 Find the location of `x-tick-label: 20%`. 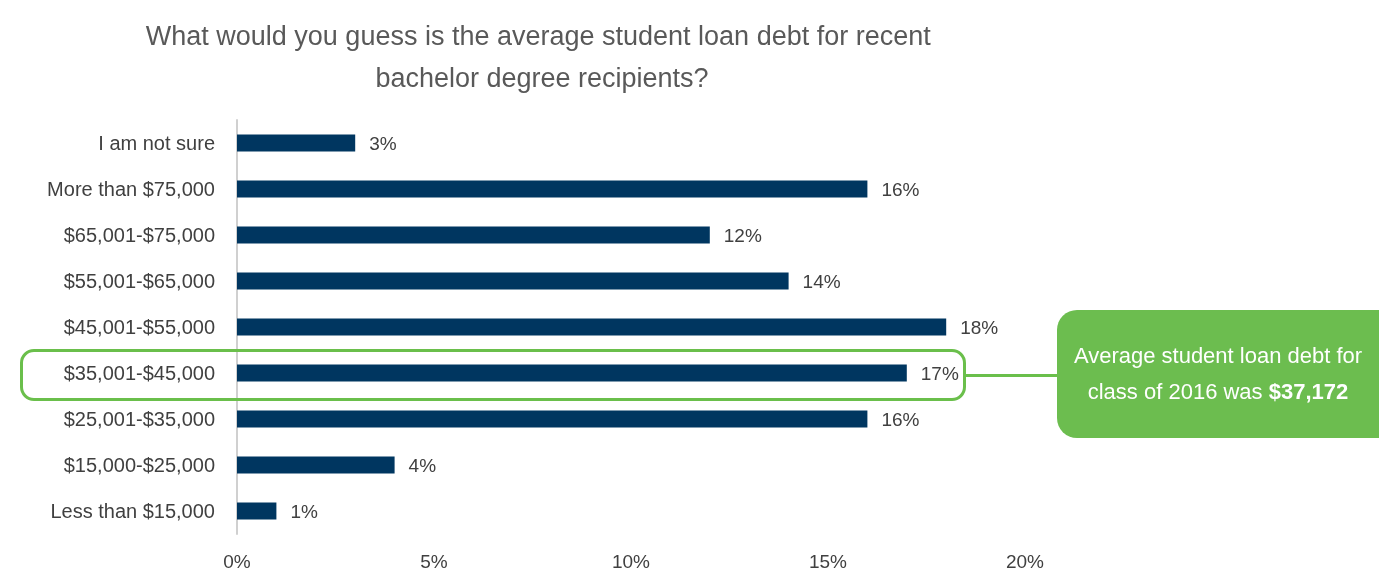

x-tick-label: 20% is located at coordinates (1025, 561).